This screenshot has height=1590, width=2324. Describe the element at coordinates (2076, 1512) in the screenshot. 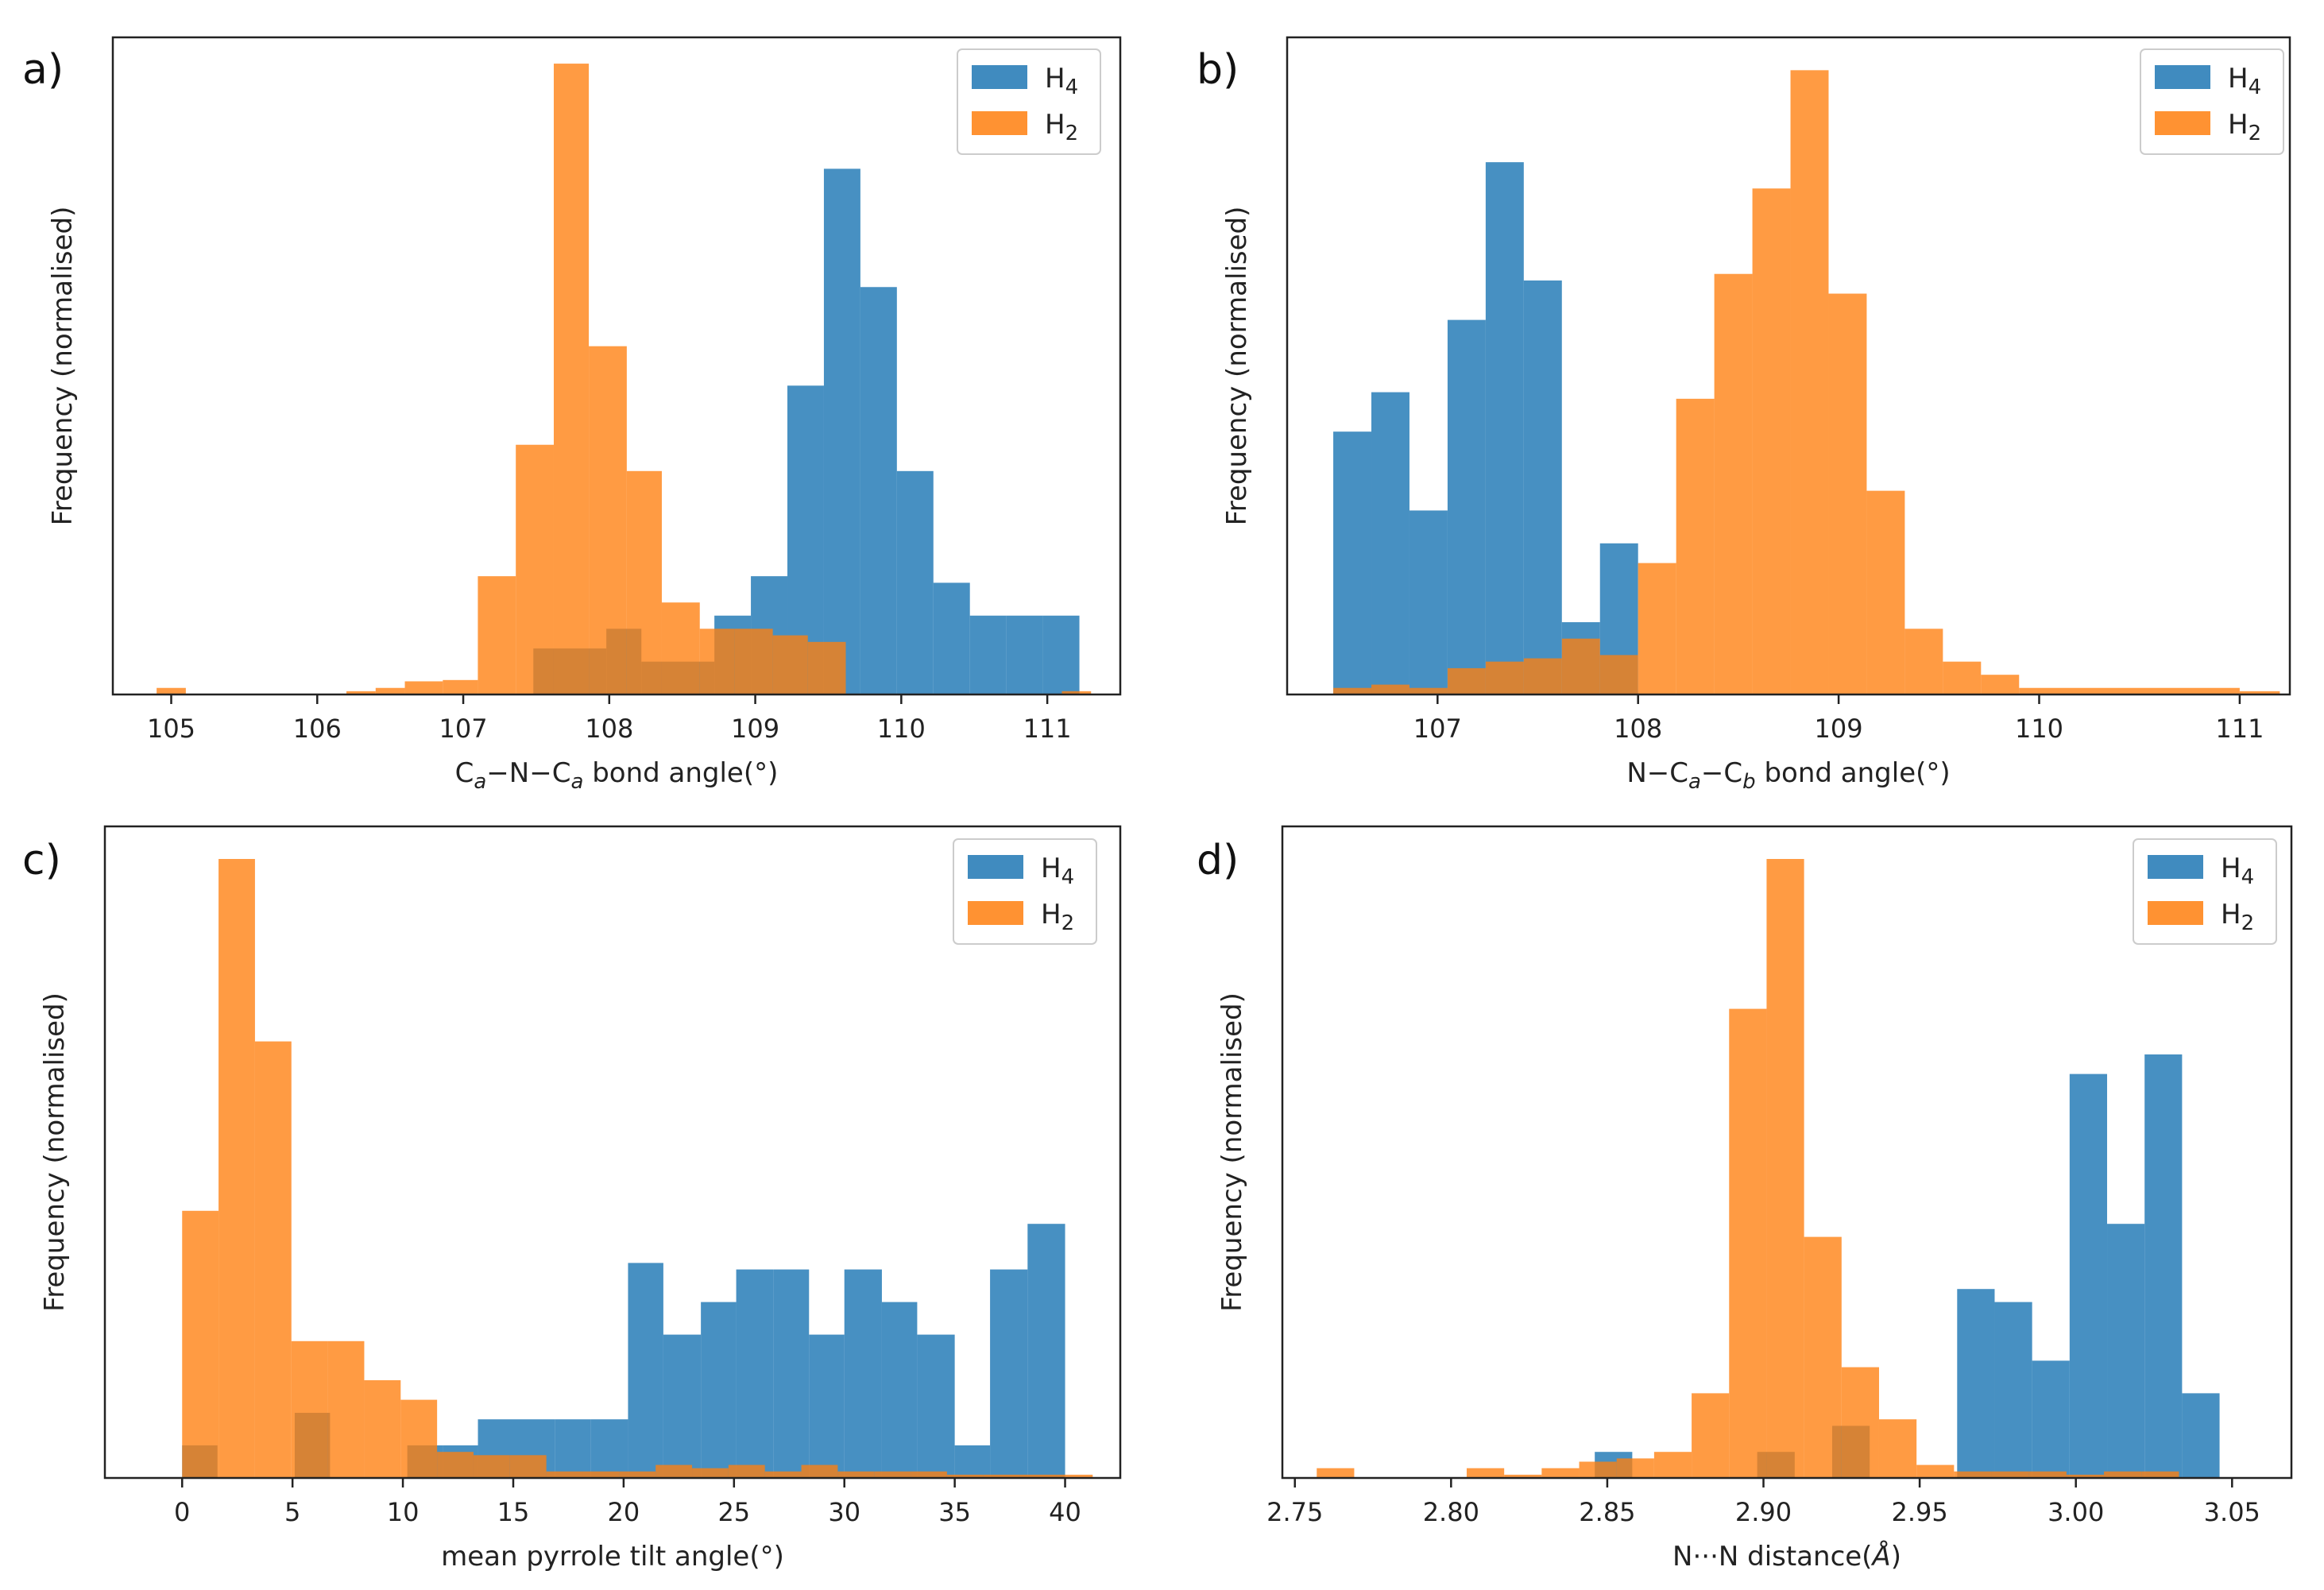

I see `x-tick-label: 3.00` at that location.